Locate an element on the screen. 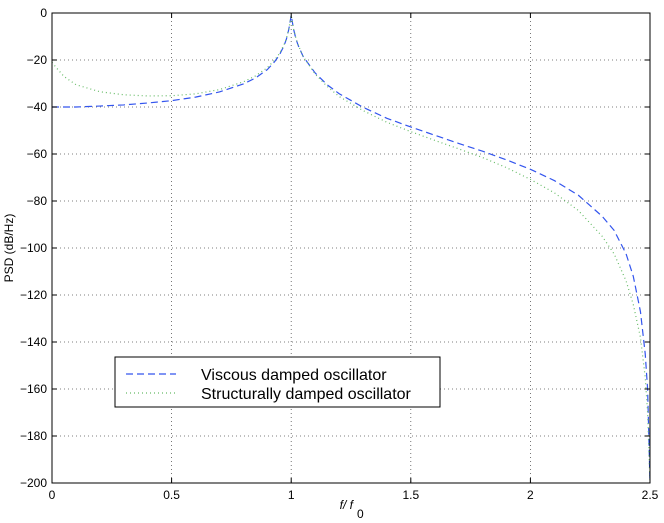 The width and height of the screenshot is (664, 523). legend-label-viscous: Viscous damped oscillator is located at coordinates (294, 375).